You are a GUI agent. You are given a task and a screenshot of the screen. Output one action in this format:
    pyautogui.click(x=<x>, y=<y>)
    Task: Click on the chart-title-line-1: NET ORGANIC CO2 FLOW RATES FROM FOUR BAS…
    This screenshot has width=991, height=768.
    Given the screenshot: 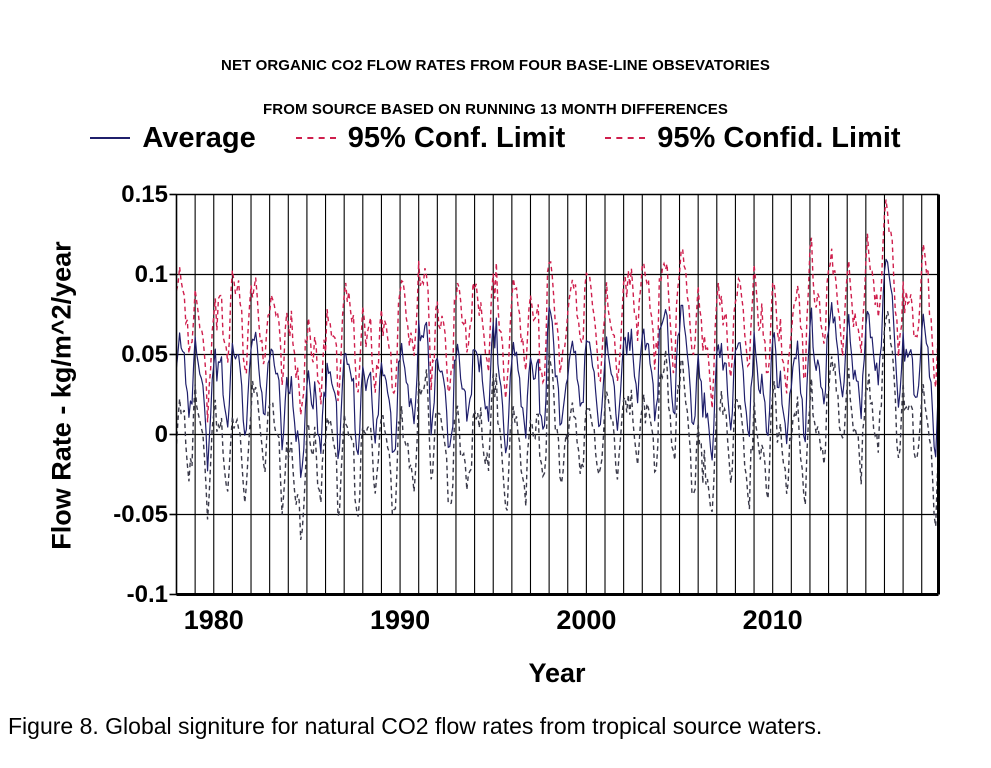 What is the action you would take?
    pyautogui.click(x=495, y=65)
    